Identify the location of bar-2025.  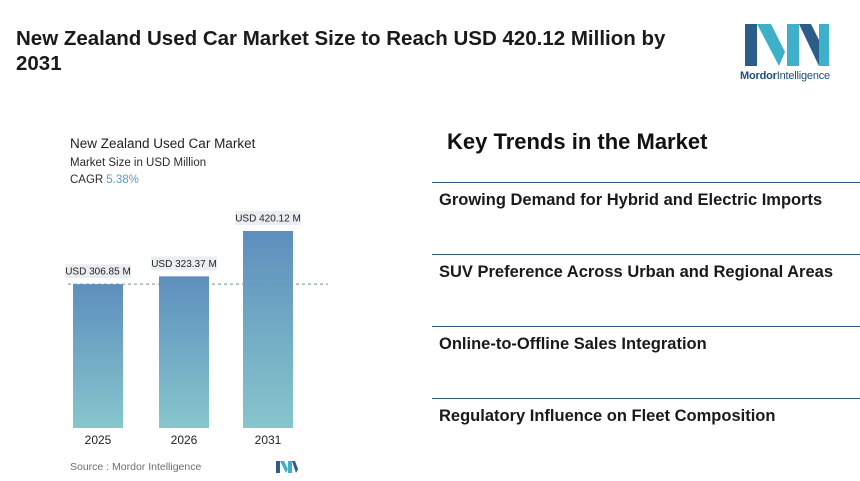
(98, 356).